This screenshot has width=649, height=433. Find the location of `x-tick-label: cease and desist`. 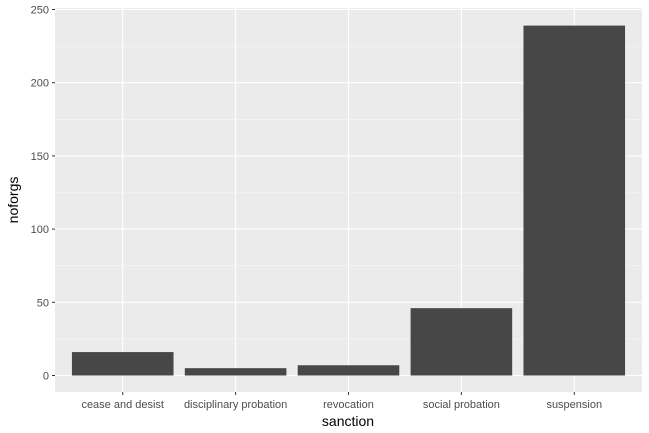

x-tick-label: cease and desist is located at coordinates (122, 405).